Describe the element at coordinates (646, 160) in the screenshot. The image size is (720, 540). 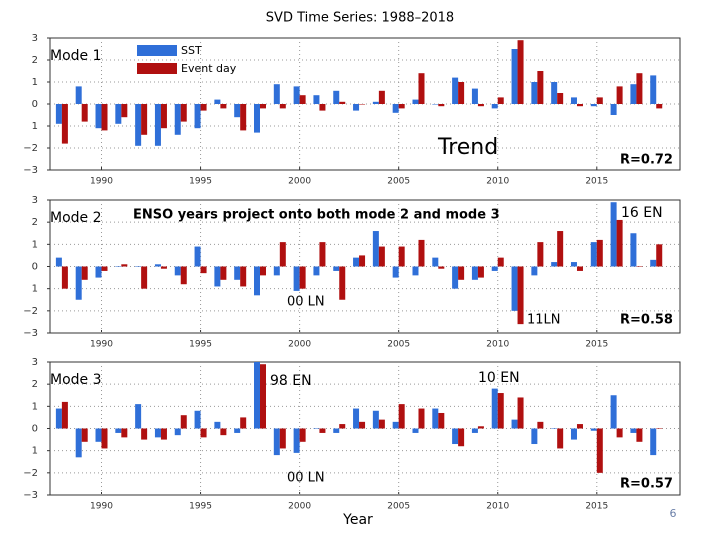
I see `annotation: R=0.72` at that location.